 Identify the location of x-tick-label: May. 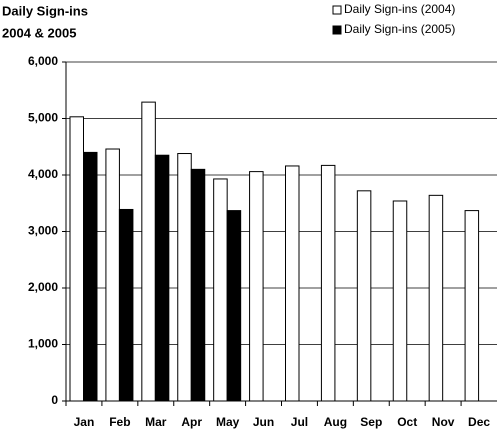
(228, 422).